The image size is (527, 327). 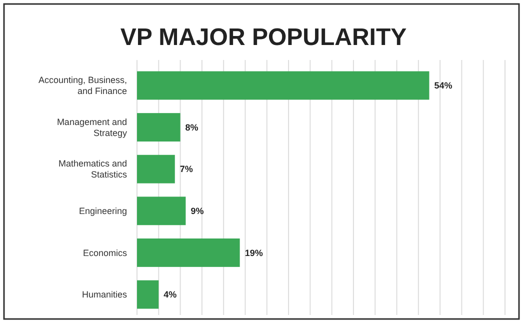 What do you see at coordinates (263, 37) in the screenshot?
I see `chart-title: VP MAJOR POPULARITY` at bounding box center [263, 37].